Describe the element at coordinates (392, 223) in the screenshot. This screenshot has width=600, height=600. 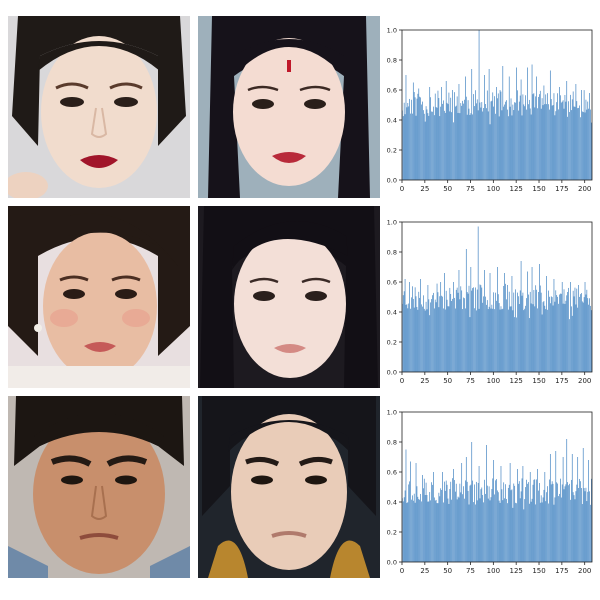
I see `y-tick-label: 1.0` at that location.